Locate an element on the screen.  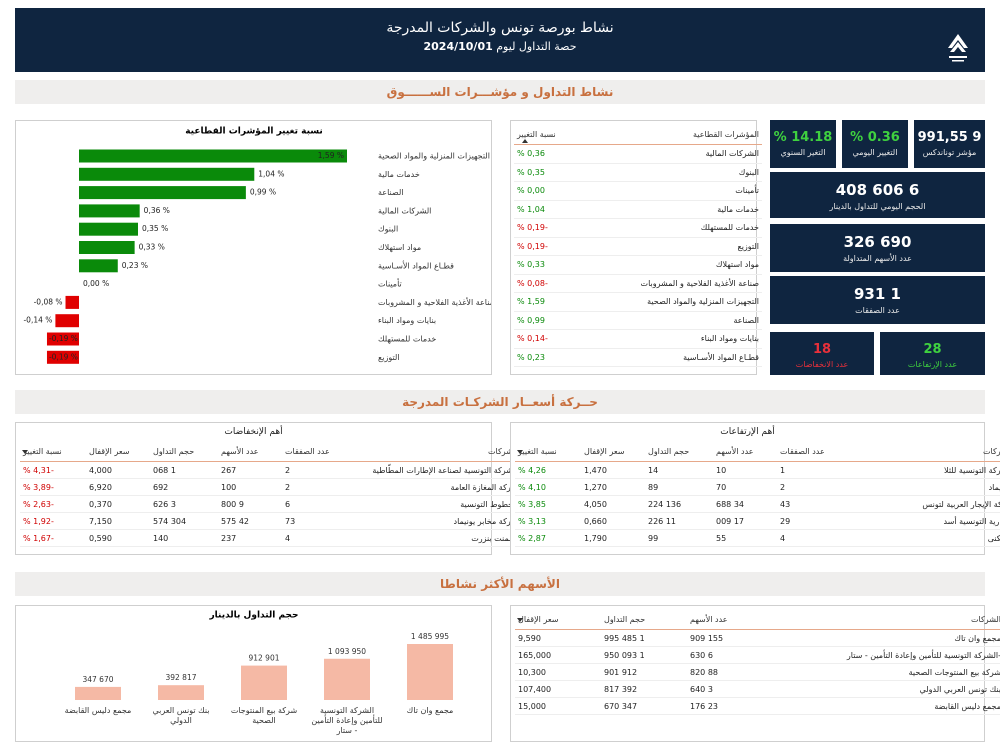
cell: 7,150 is located at coordinates (118, 521).